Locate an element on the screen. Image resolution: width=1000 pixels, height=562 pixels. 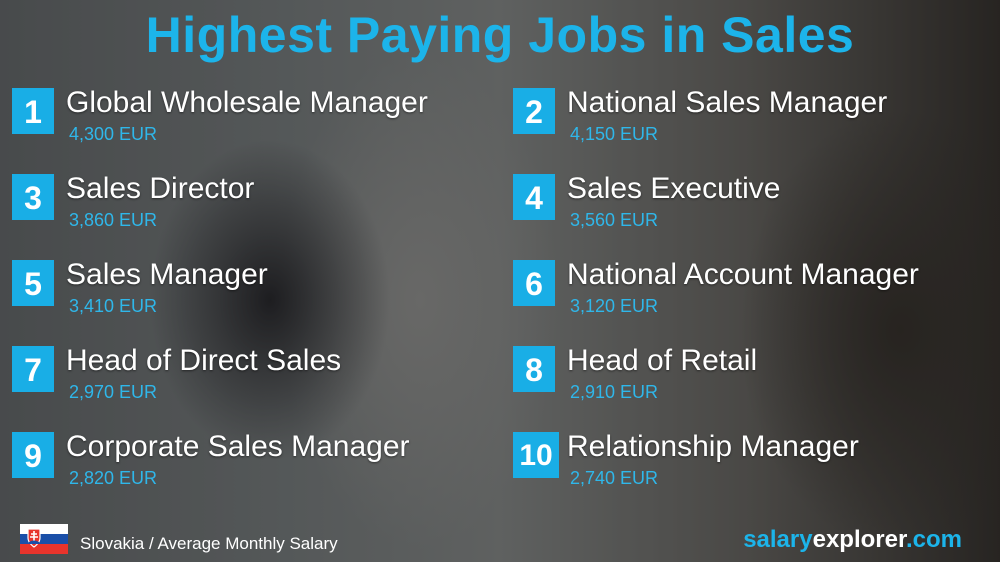
job-salary: 3,560 EUR is located at coordinates (614, 220).